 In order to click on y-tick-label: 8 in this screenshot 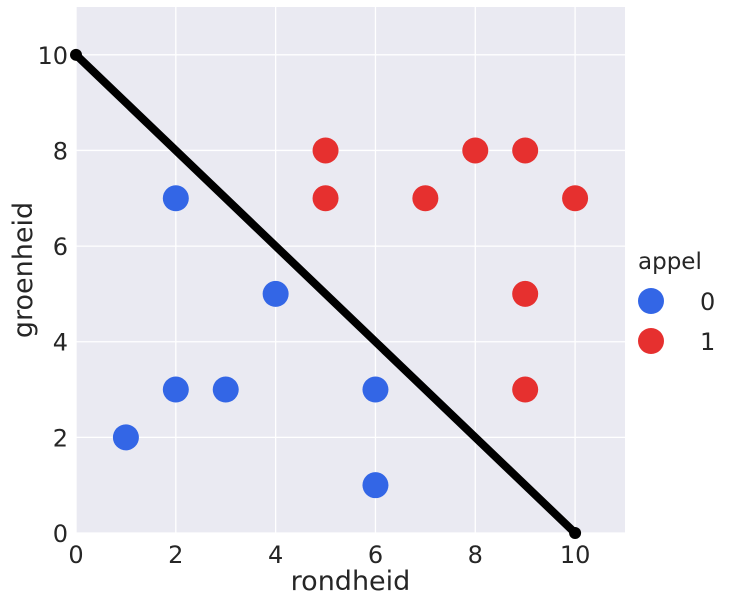, I will do `click(60, 151)`.